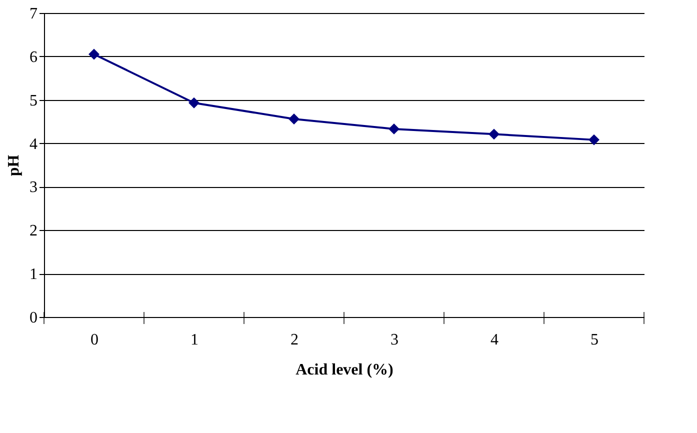  Describe the element at coordinates (34, 231) in the screenshot. I see `y-tick-label: 2` at that location.